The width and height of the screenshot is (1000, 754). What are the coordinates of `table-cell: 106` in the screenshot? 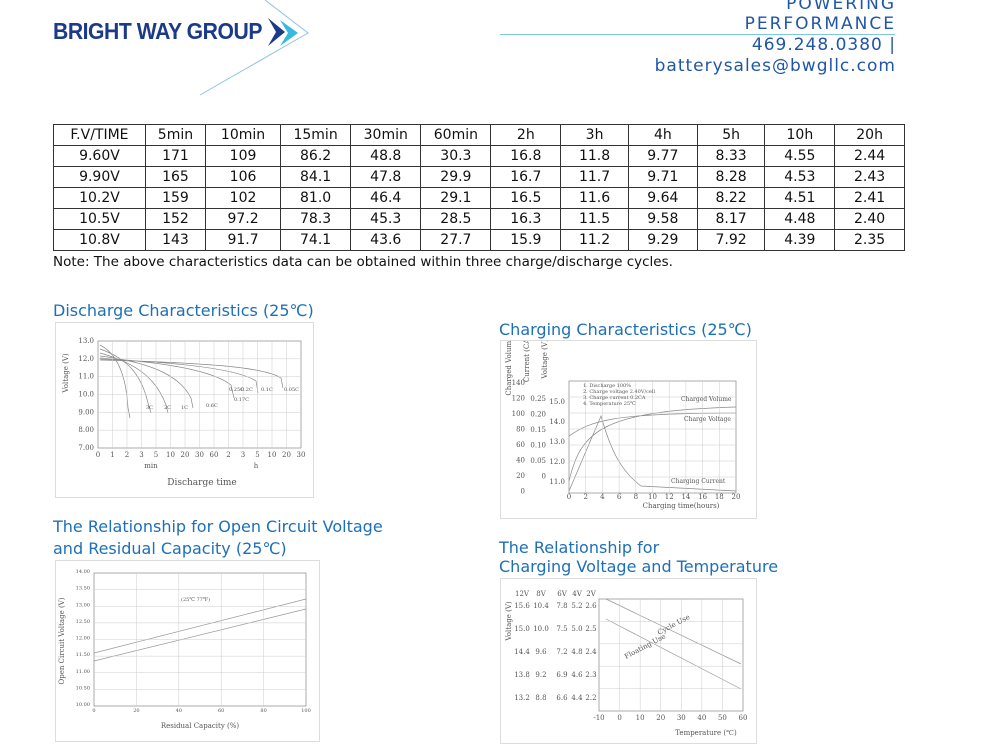 It's located at (243, 177).